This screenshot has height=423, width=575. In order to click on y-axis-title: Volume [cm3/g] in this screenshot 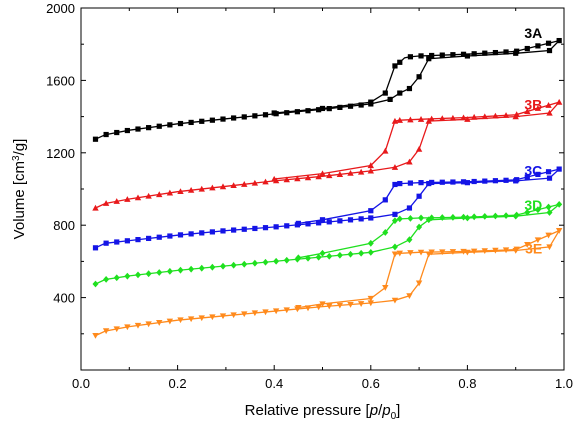, I will do `click(19, 189)`.